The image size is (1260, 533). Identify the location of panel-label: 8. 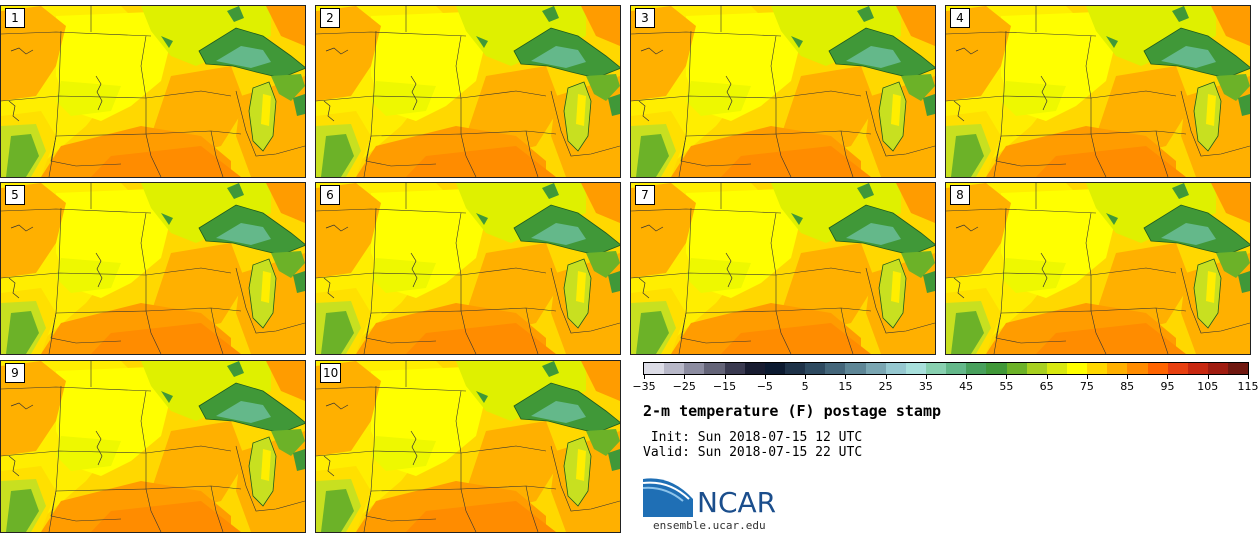
(960, 195).